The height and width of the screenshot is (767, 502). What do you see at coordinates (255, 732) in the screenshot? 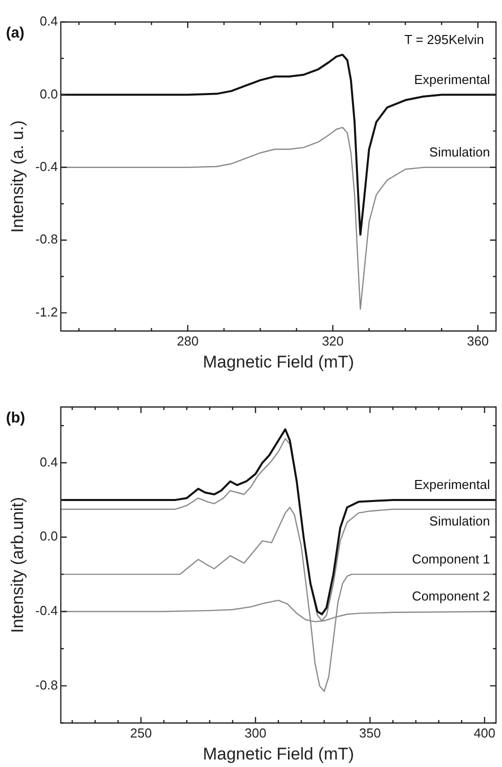
I see `x-tick-label: 300` at bounding box center [255, 732].